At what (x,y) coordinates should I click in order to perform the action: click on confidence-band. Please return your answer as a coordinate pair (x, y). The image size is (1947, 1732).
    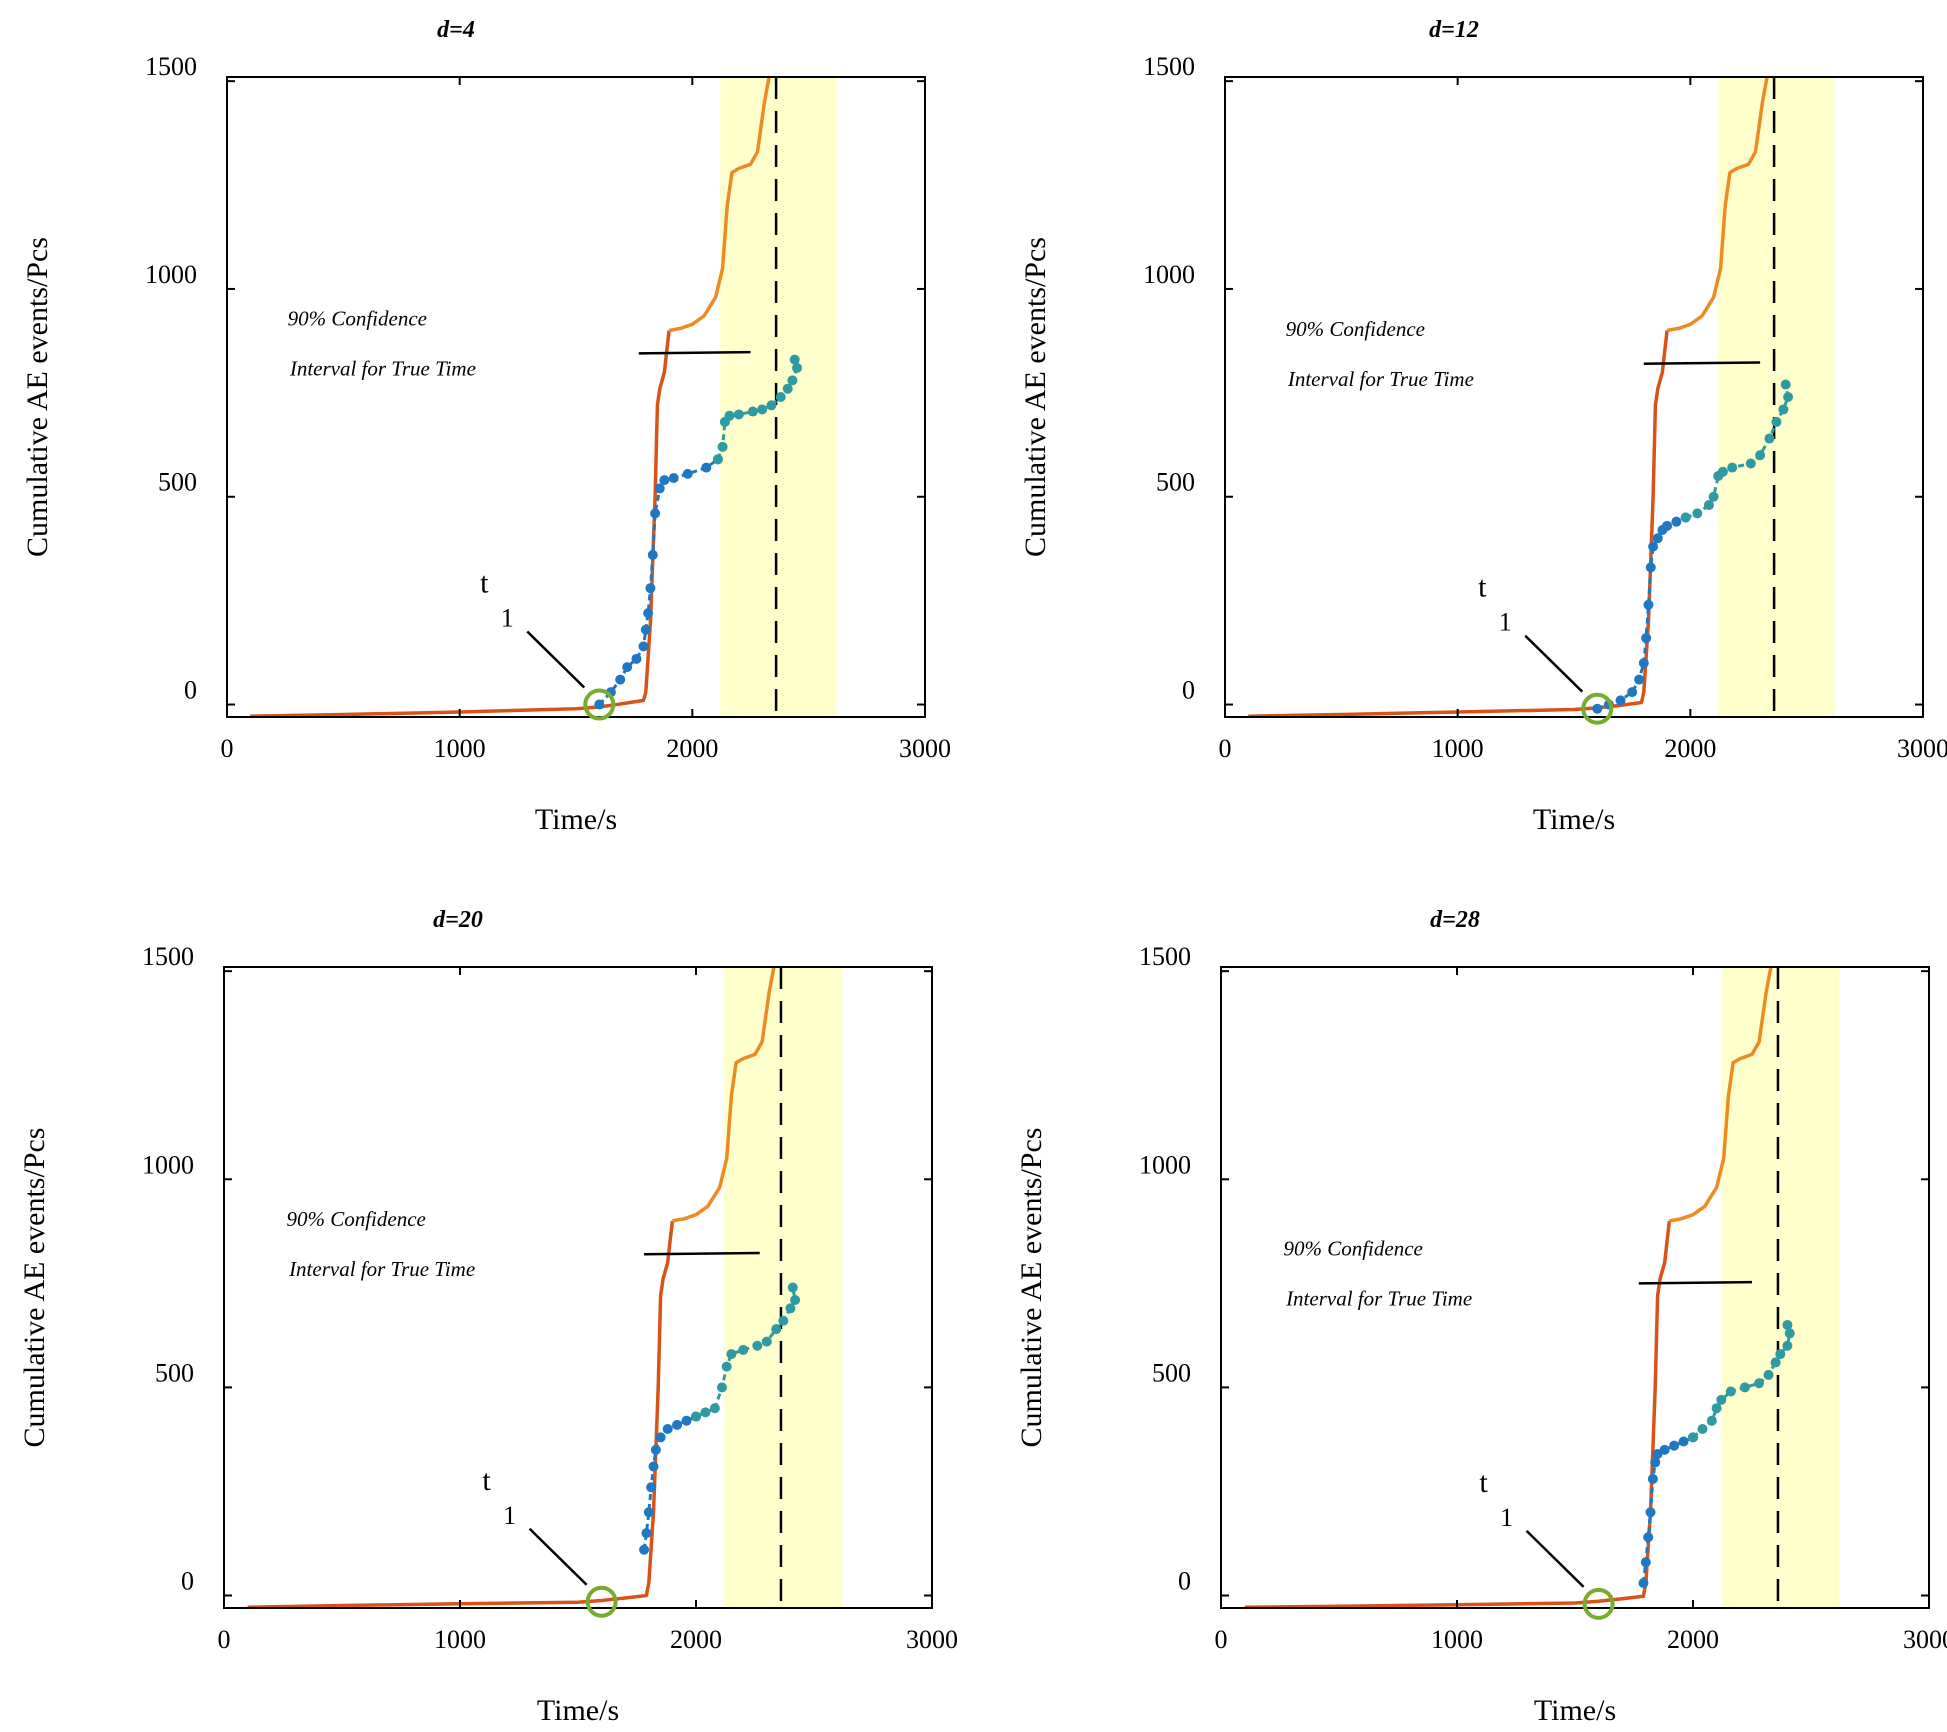
    Looking at the image, I should click on (783, 1287).